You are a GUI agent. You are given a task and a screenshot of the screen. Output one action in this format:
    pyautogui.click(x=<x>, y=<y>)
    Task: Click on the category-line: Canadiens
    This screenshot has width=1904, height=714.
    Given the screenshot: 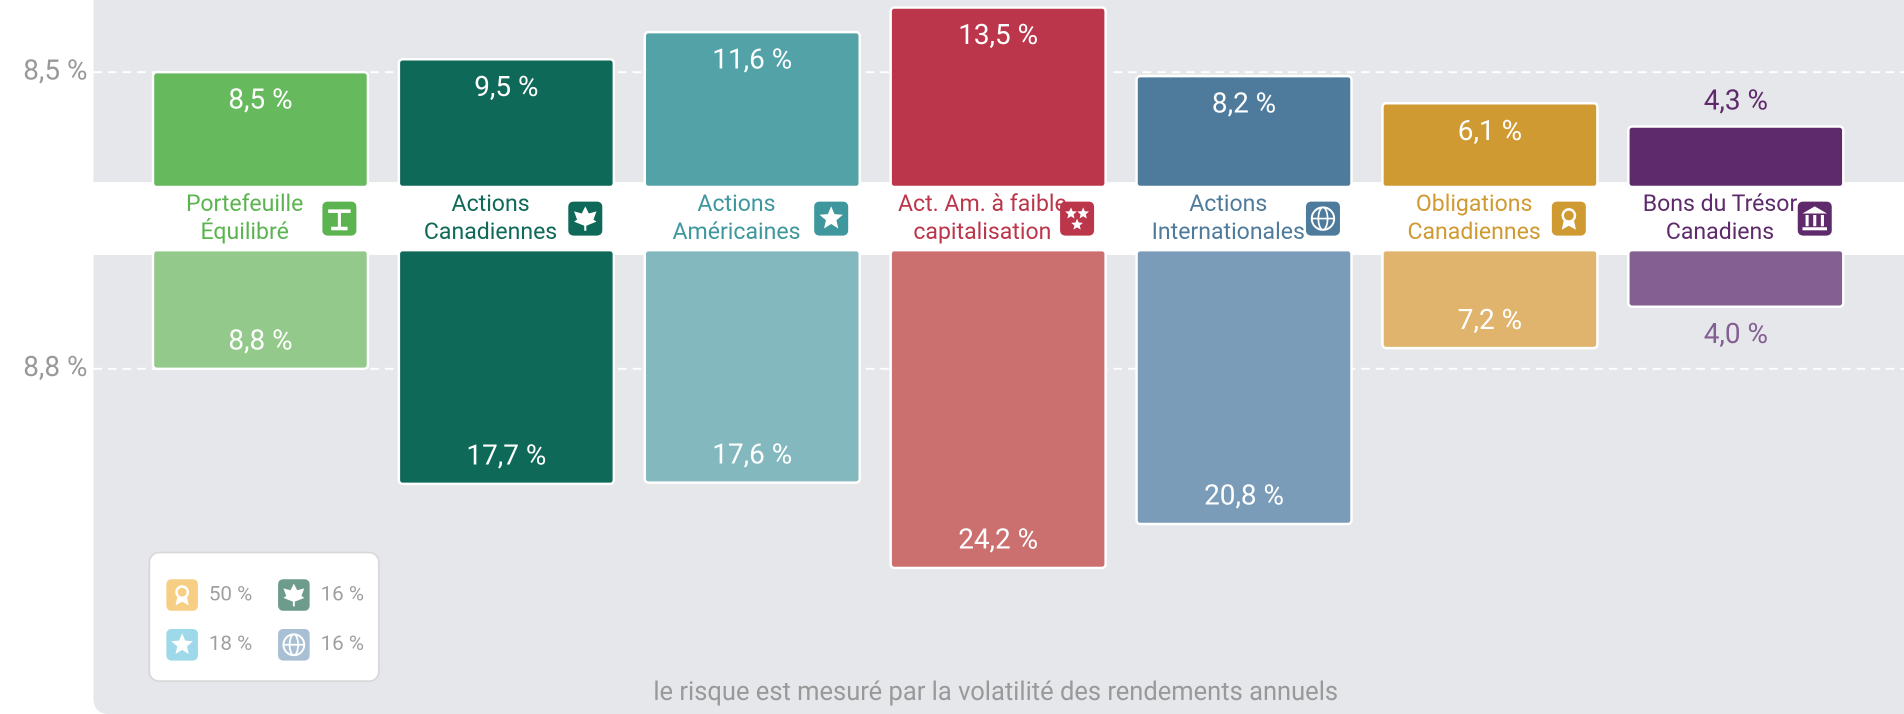 What is the action you would take?
    pyautogui.click(x=1720, y=231)
    